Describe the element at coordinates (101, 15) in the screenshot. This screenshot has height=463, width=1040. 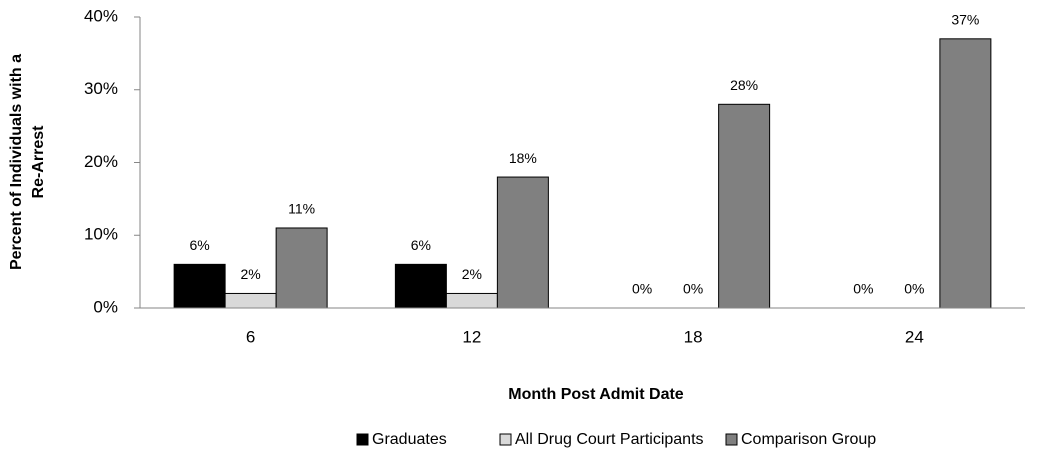
I see `y-tick-label: 40%` at that location.